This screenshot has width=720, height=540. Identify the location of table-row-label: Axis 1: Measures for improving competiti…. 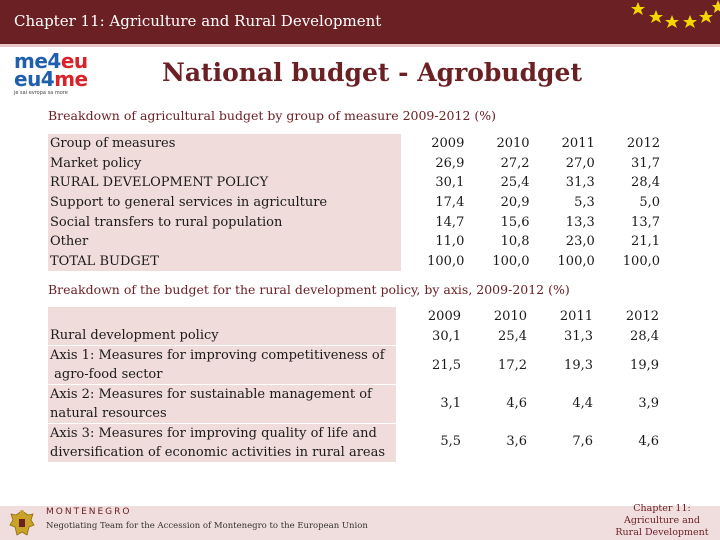
(222, 365).